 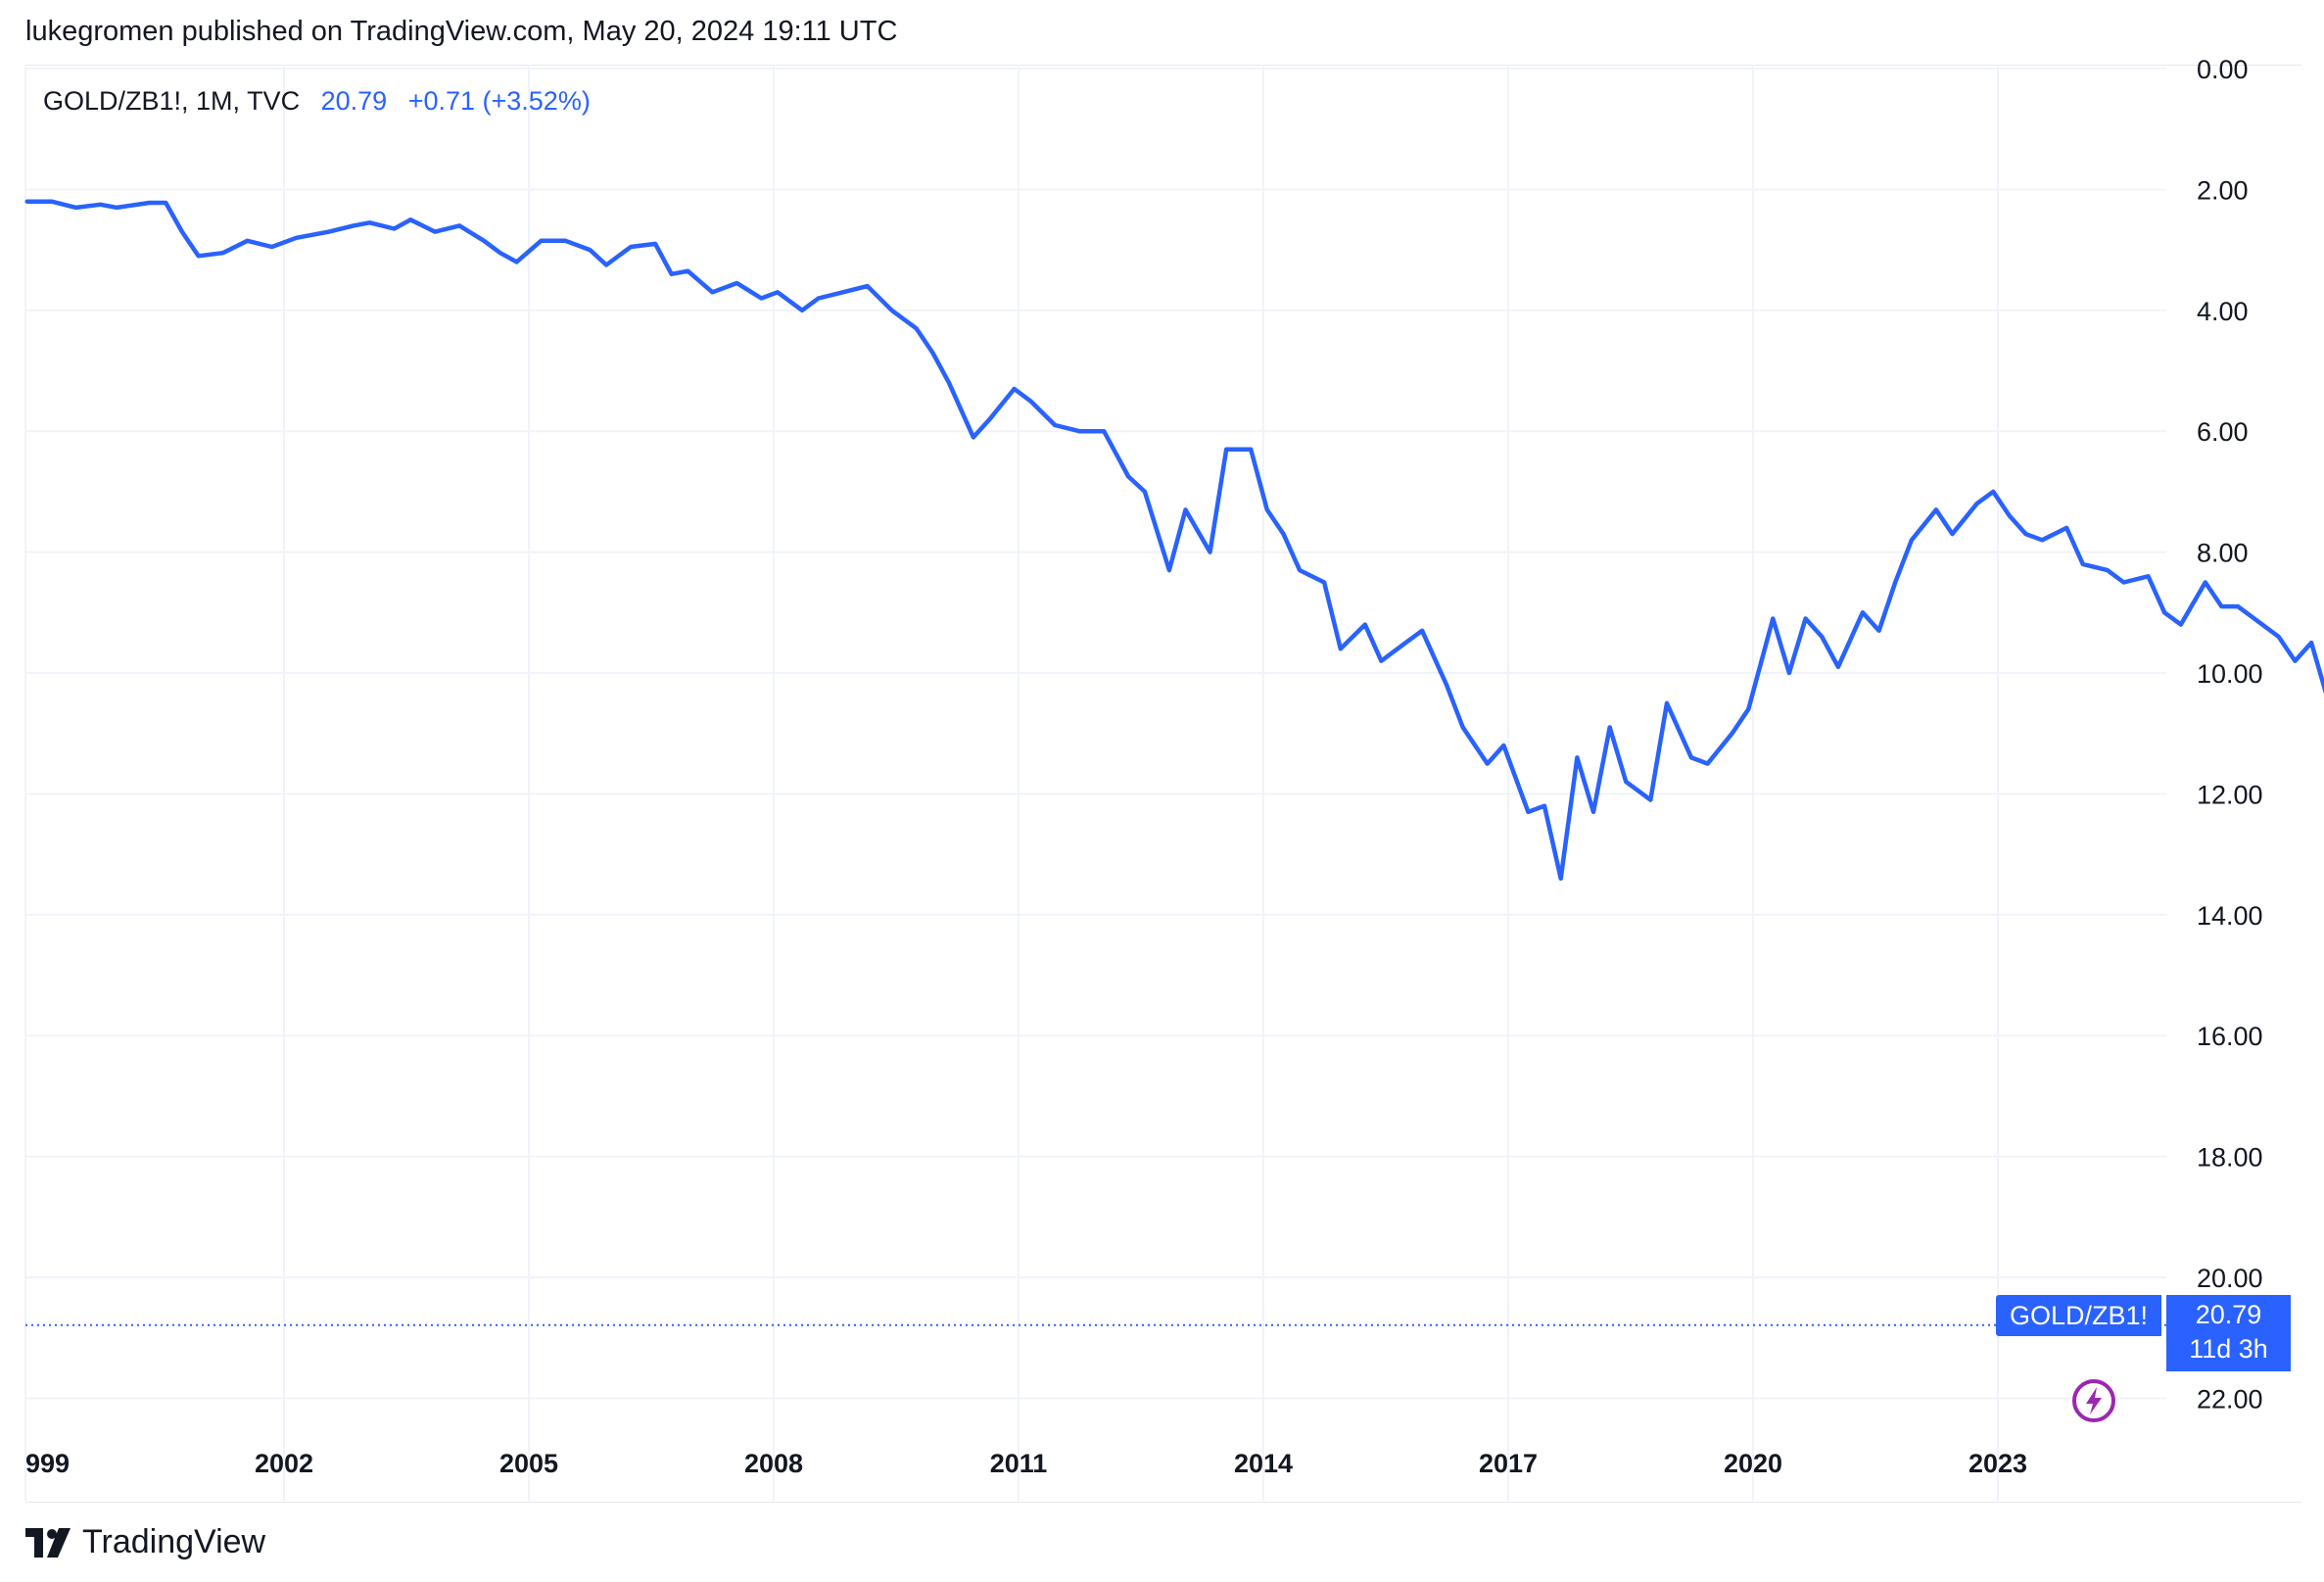 I want to click on x-tick-label: 999, so click(x=47, y=1463).